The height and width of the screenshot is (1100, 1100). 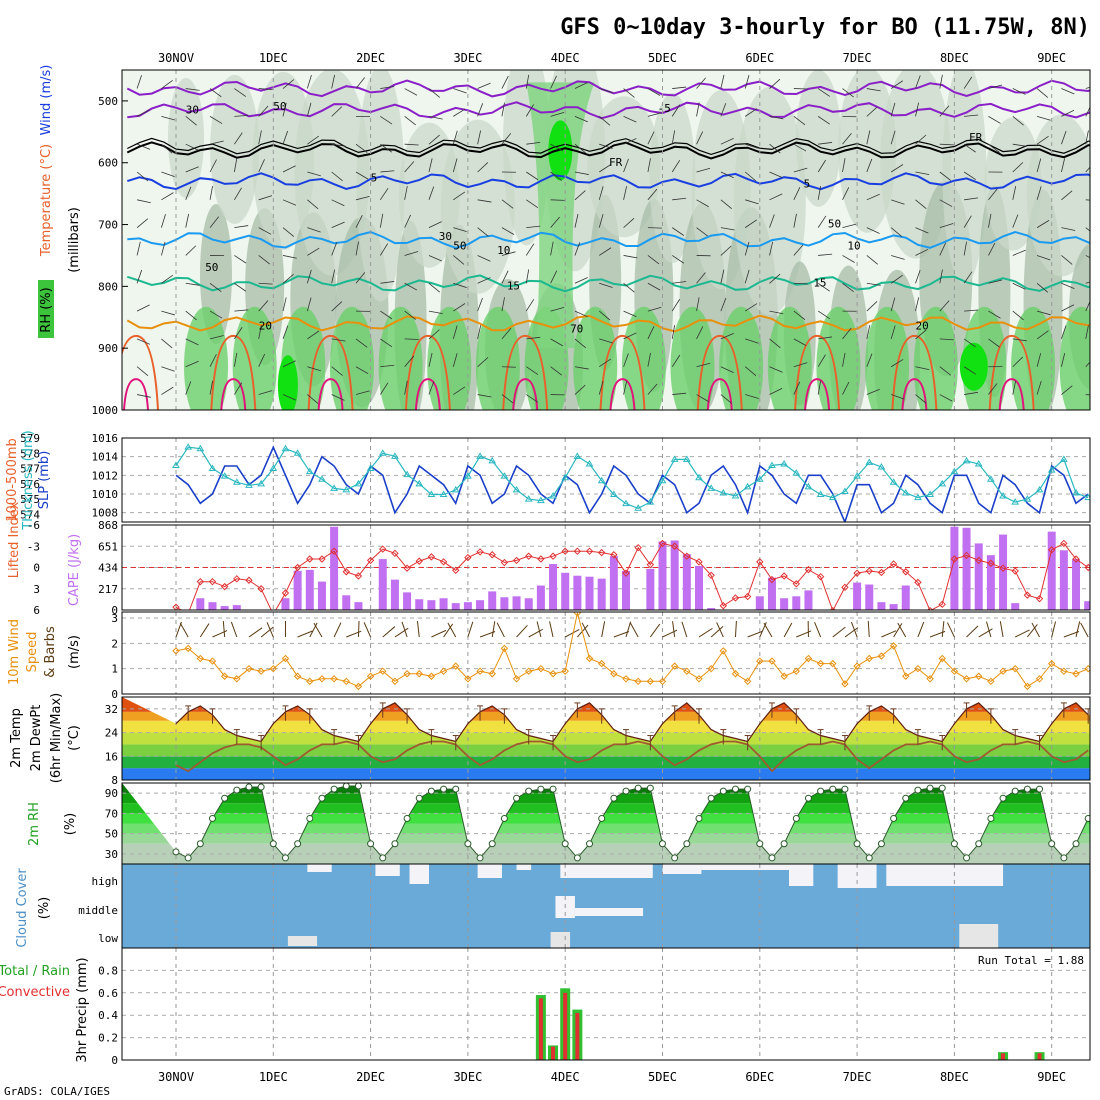 I want to click on temp-band, so click(x=606, y=762).